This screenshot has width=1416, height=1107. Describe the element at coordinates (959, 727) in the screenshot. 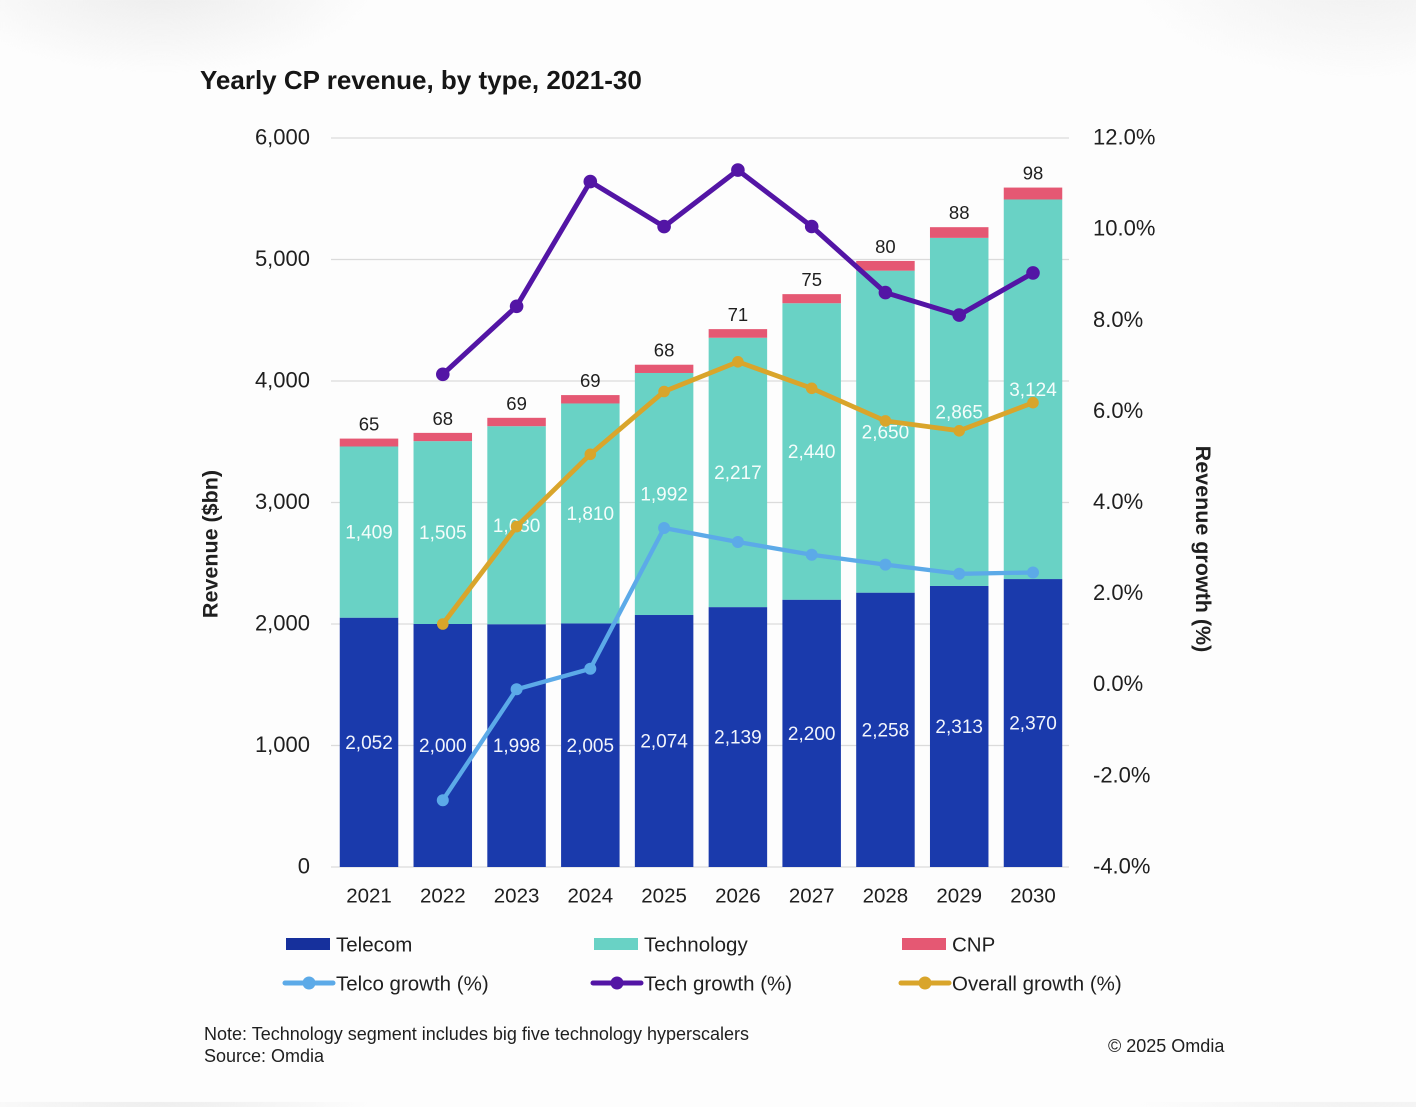

I see `svg-text: 2,313` at that location.